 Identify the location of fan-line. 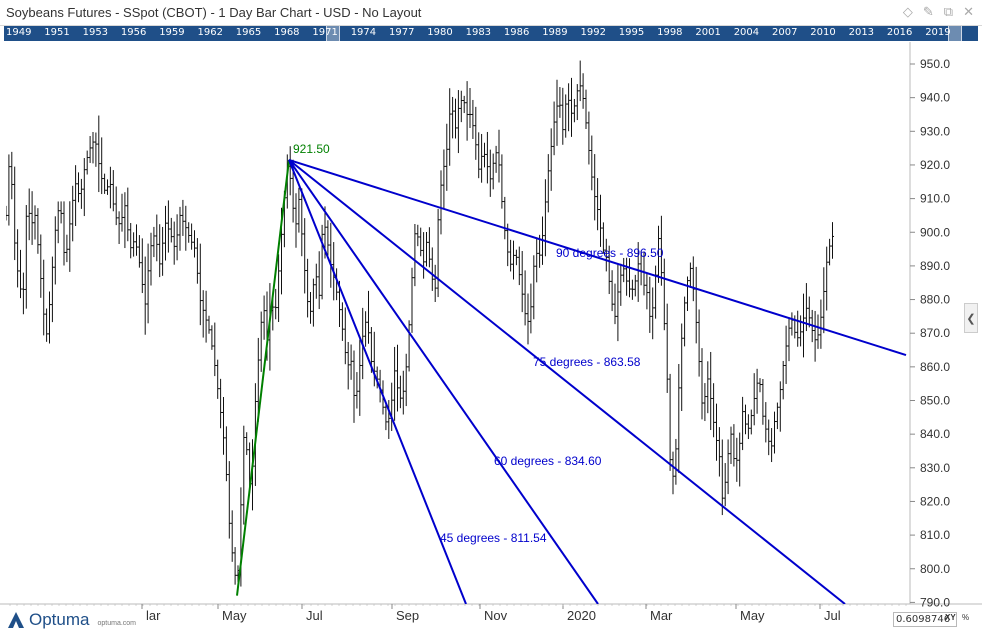
(377, 381).